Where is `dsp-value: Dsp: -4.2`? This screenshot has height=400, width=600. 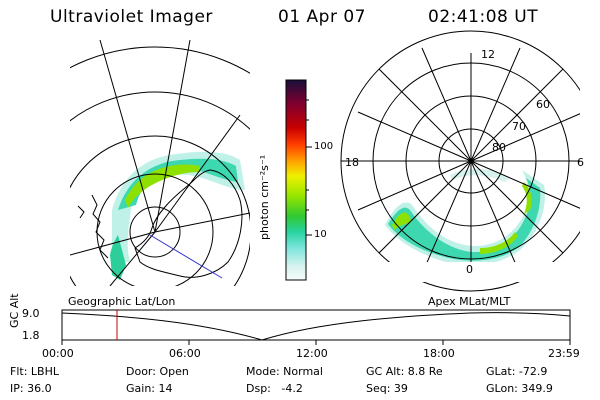
dsp-value: Dsp: -4.2 is located at coordinates (274, 388).